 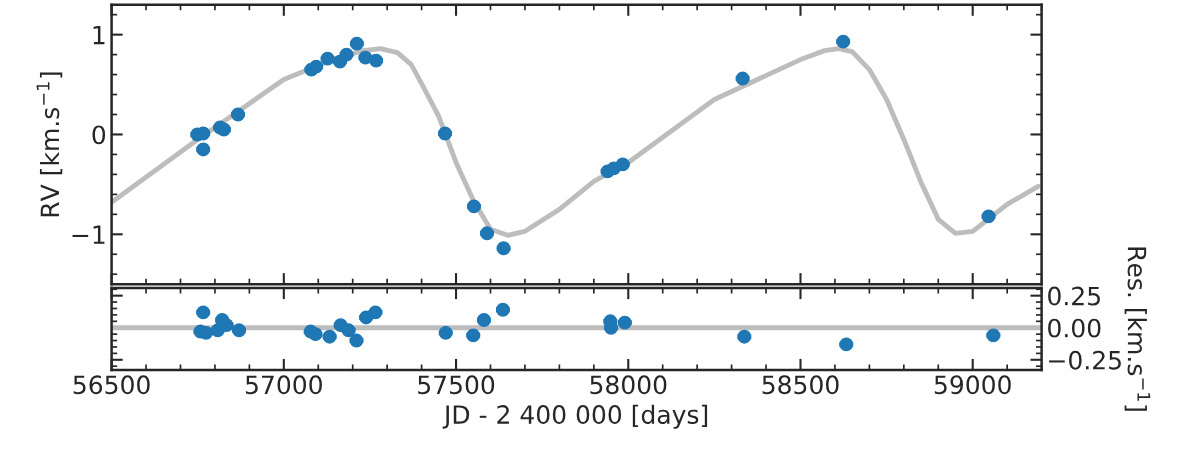 I want to click on x-tick-label: 57500, so click(x=456, y=385).